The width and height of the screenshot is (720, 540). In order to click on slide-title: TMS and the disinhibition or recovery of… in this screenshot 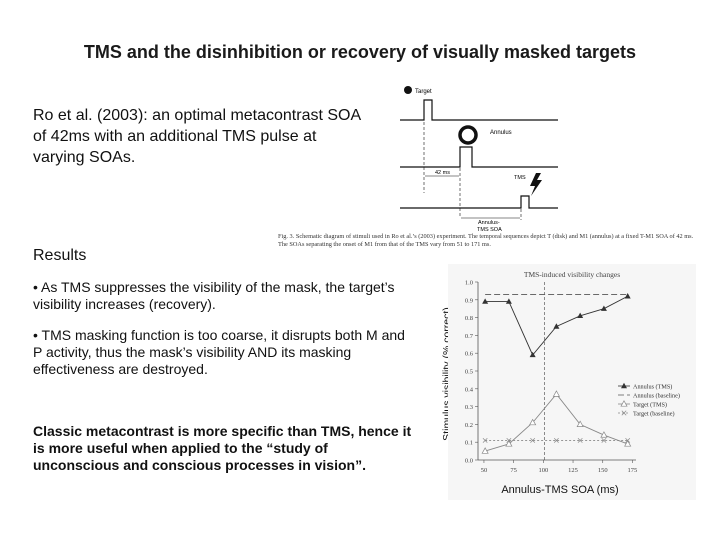, I will do `click(360, 52)`.